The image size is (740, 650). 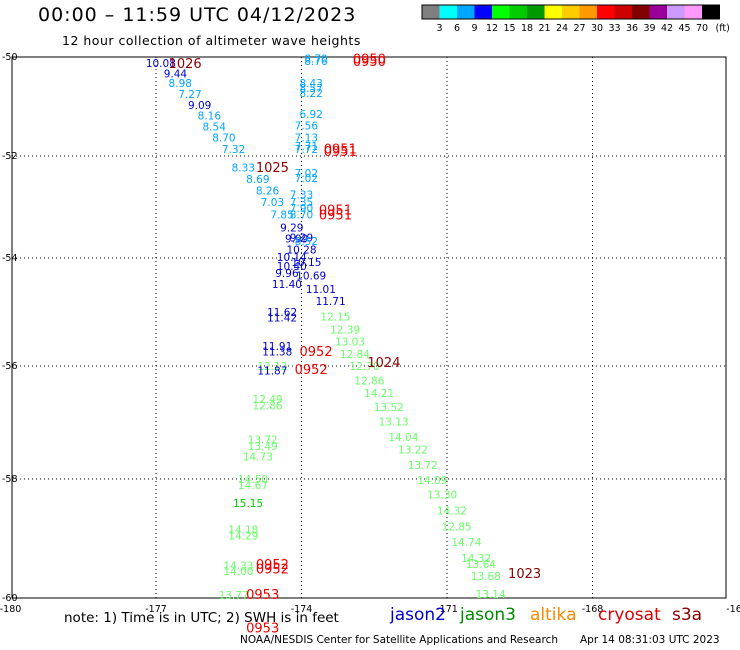 I want to click on pass-time-label: 1023, so click(x=524, y=574).